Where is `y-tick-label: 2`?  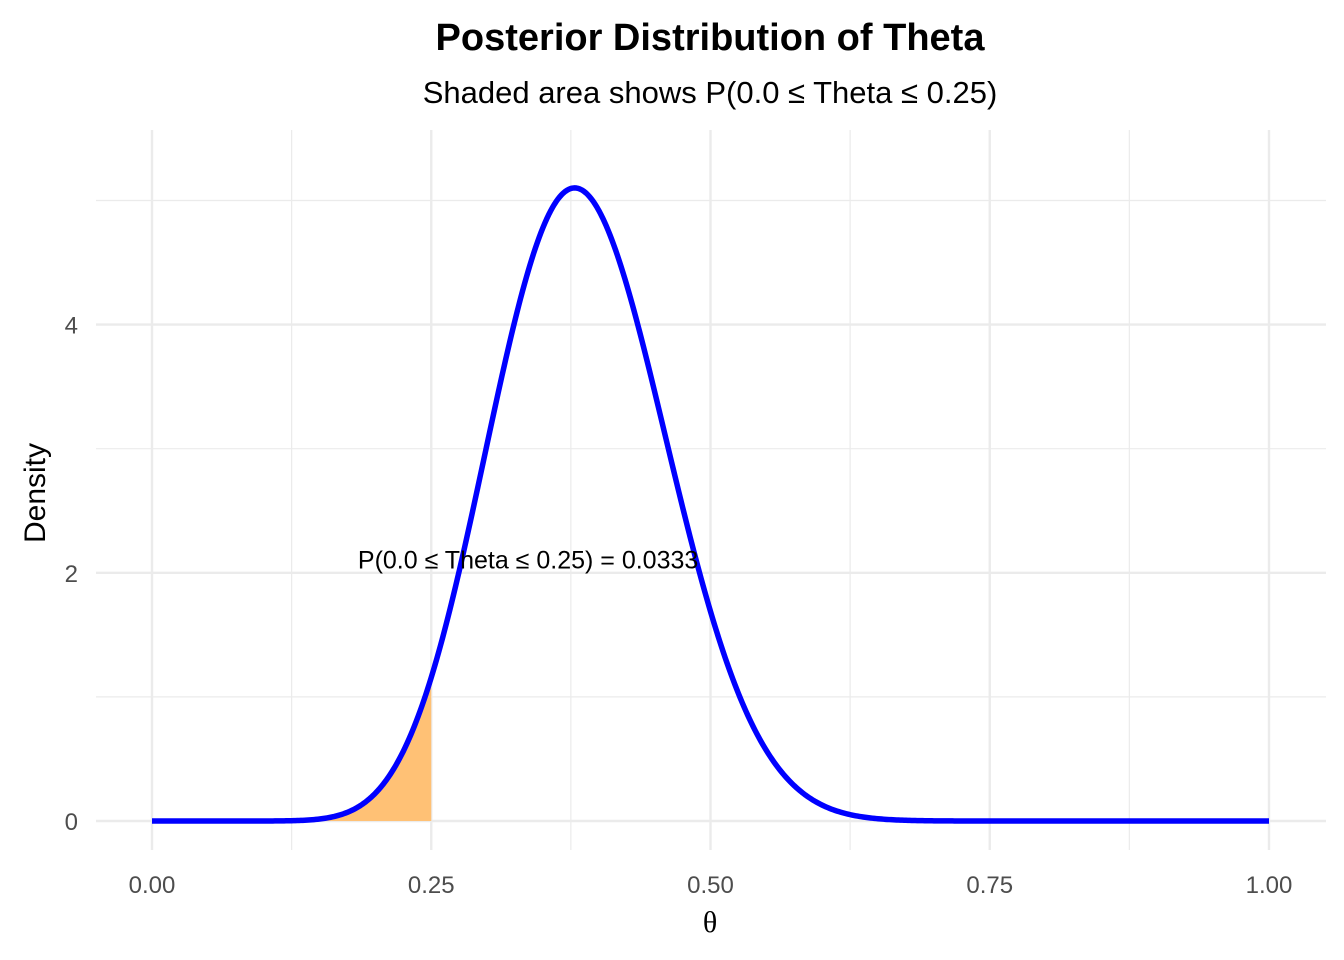
y-tick-label: 2 is located at coordinates (71, 574).